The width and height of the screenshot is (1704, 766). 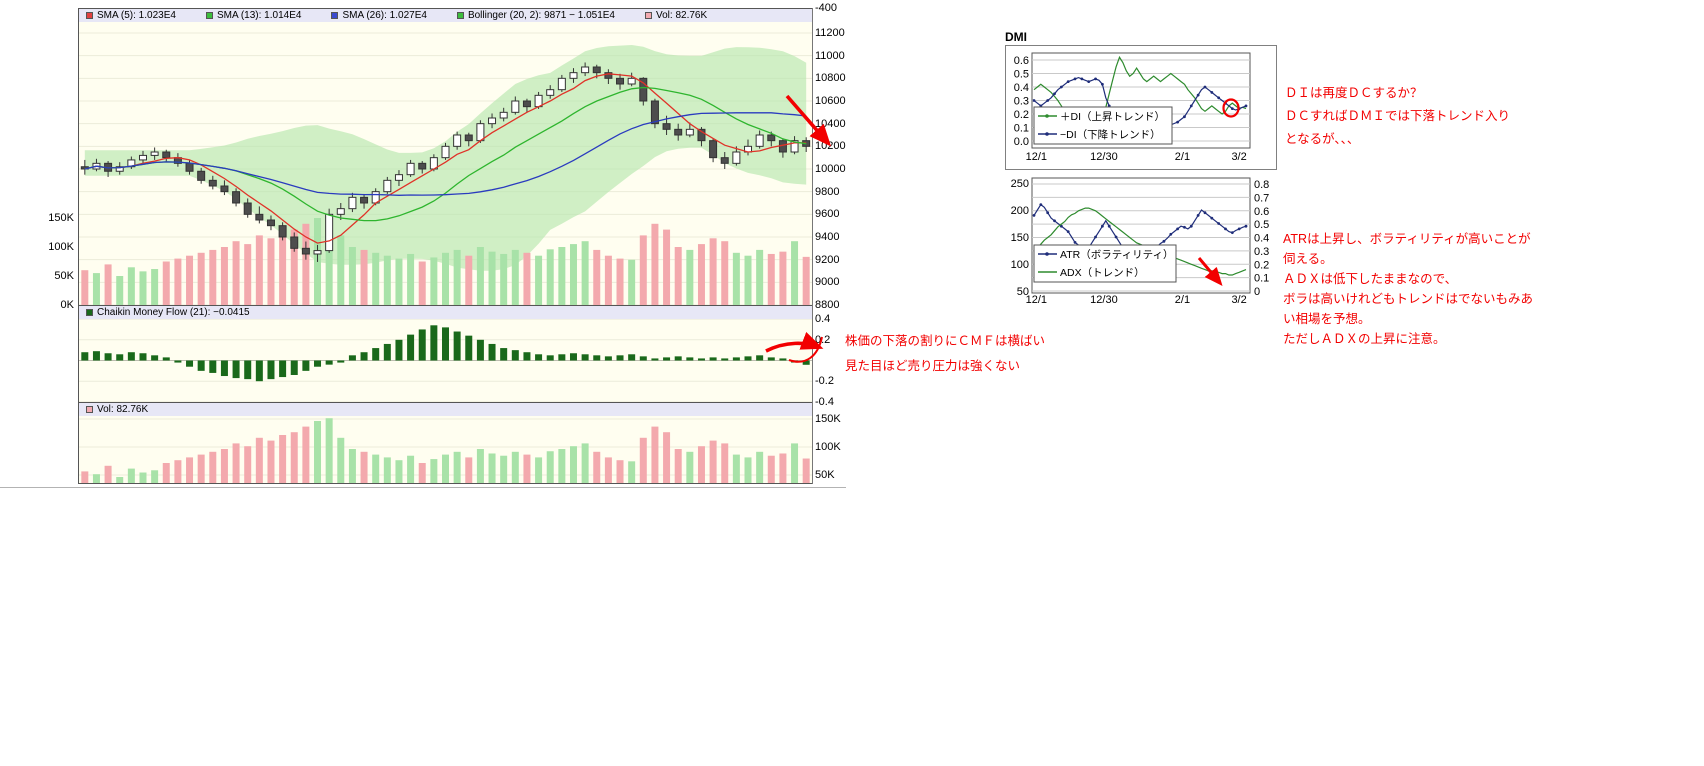 I want to click on svg-text: ATR（ボラティリティ）, so click(x=1116, y=255).